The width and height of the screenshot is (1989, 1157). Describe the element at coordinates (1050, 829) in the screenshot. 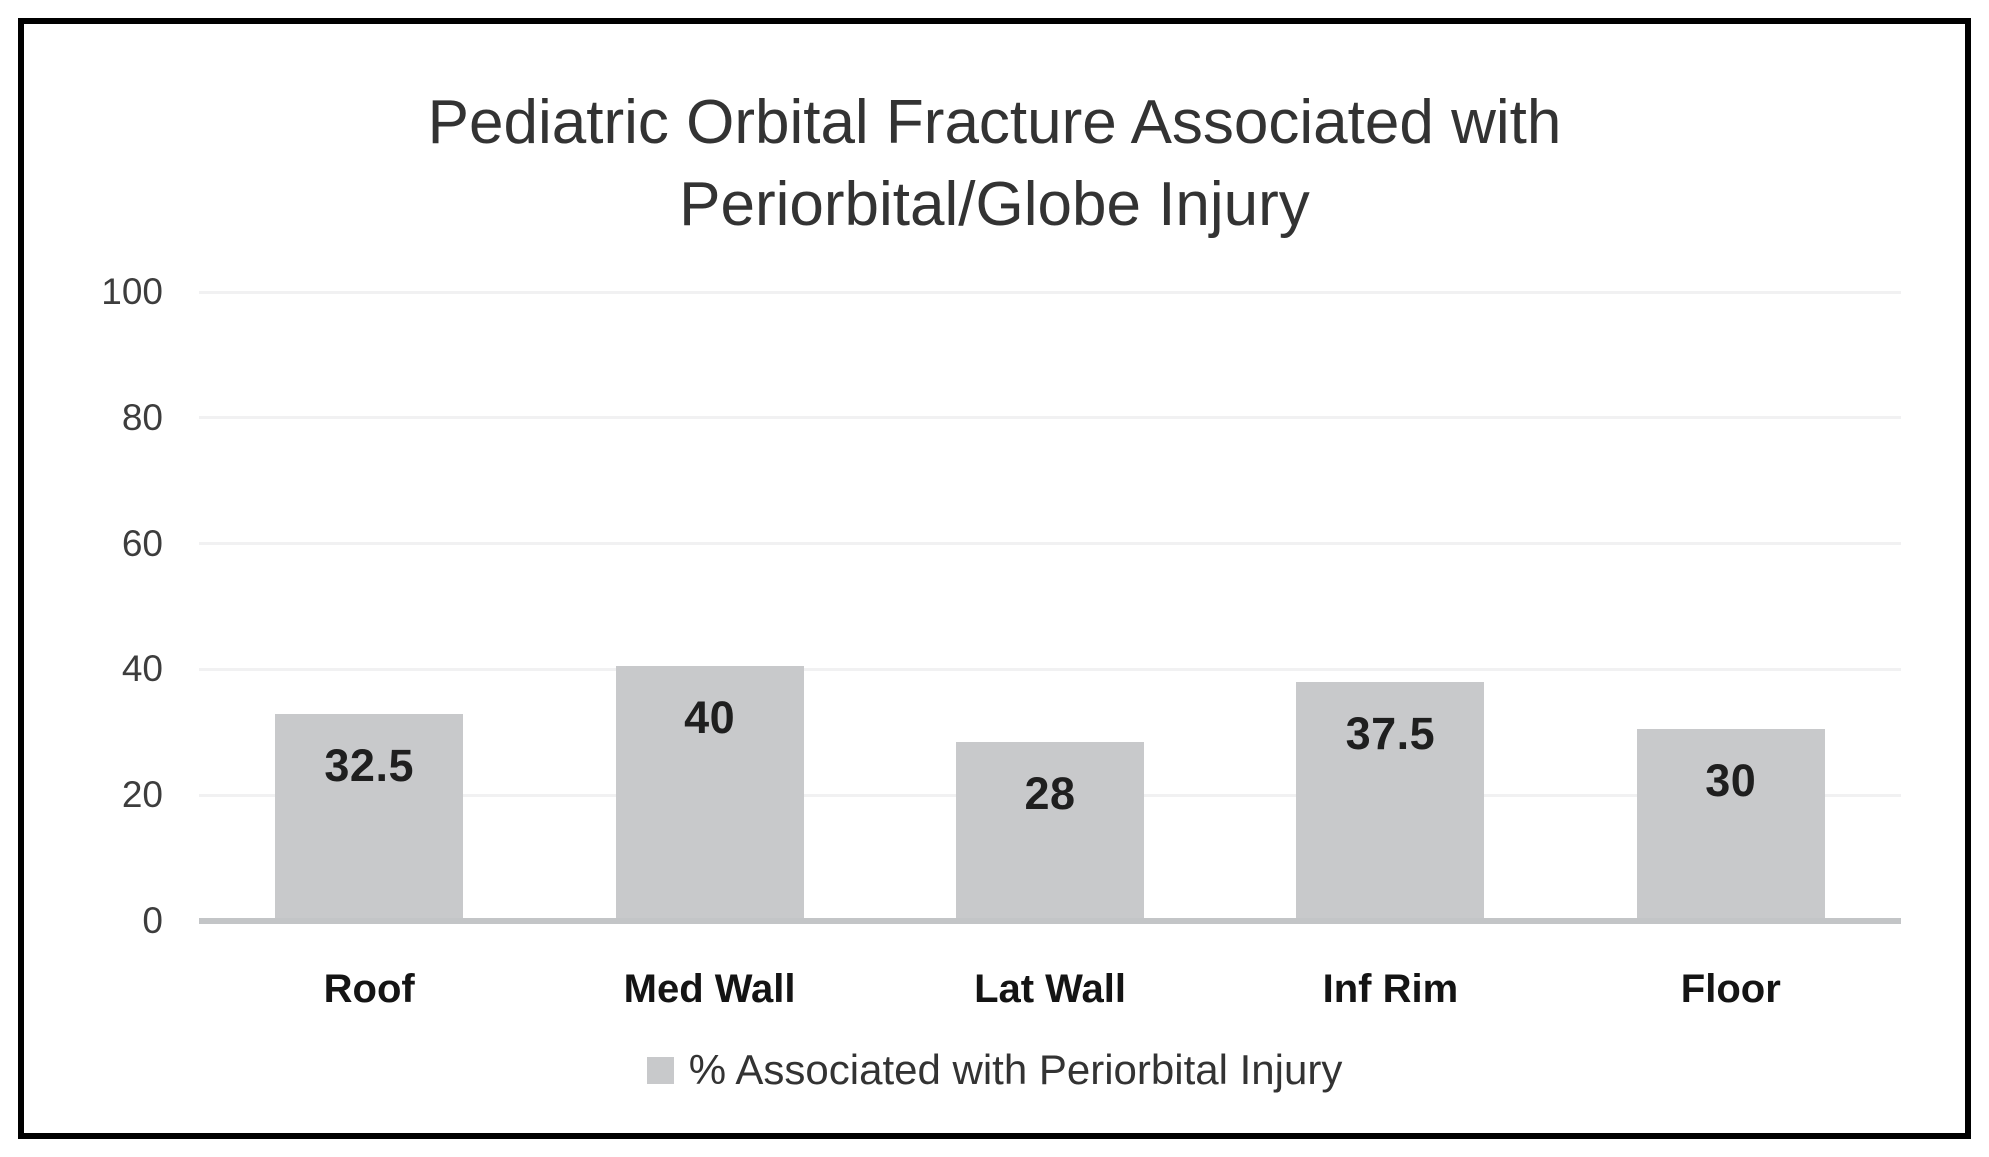

I see `bar: 28` at that location.